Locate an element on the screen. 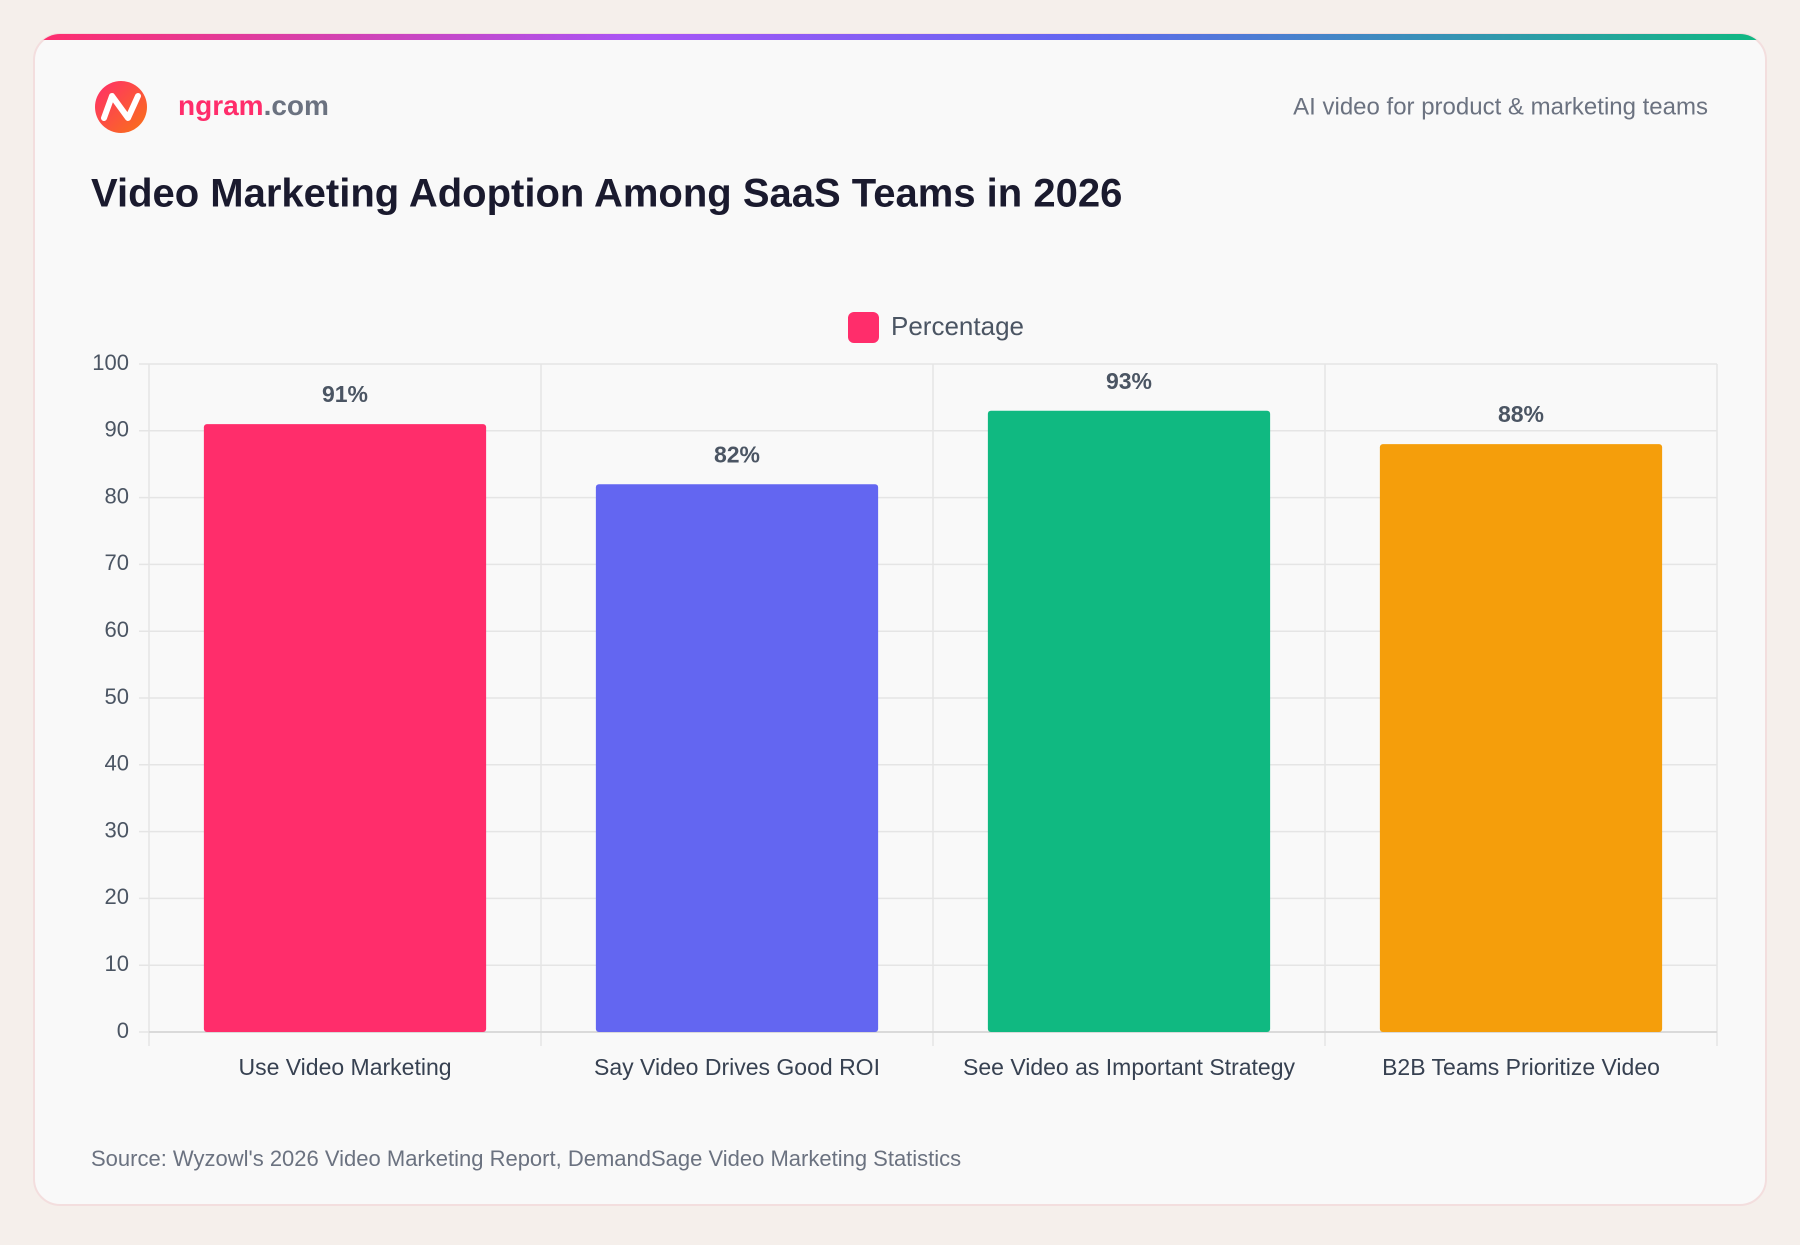 This screenshot has height=1245, width=1800. data-label: 88% is located at coordinates (1521, 414).